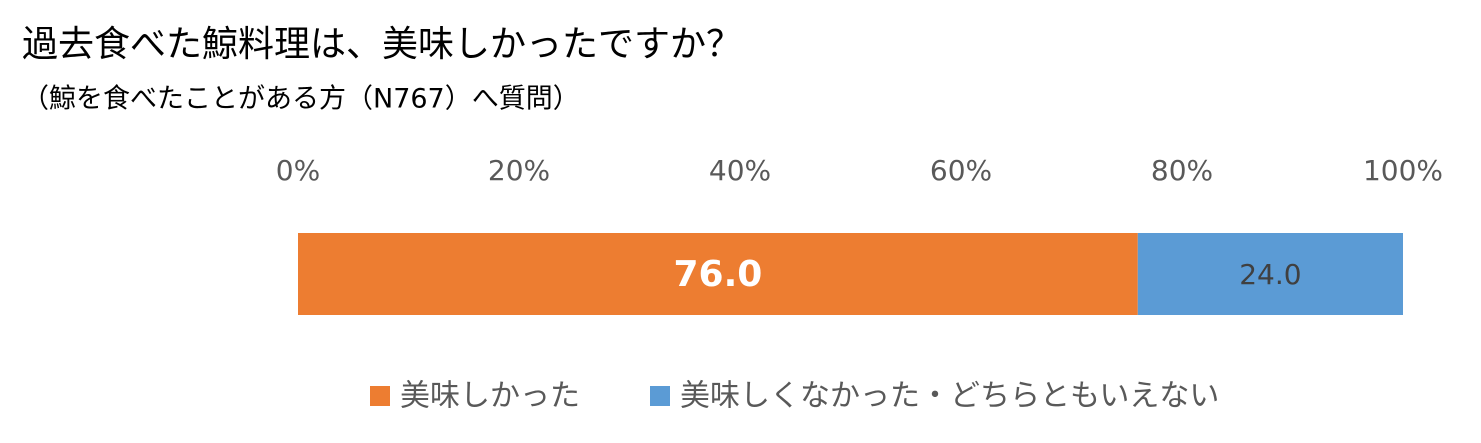 The height and width of the screenshot is (443, 1481). Describe the element at coordinates (1403, 170) in the screenshot. I see `x-tick-label: 100%` at that location.